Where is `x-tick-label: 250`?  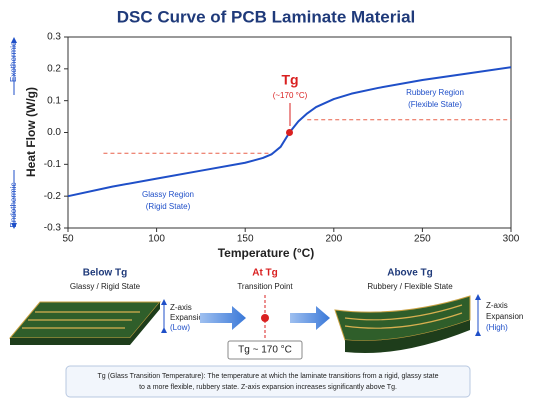
x-tick-label: 250 is located at coordinates (422, 239).